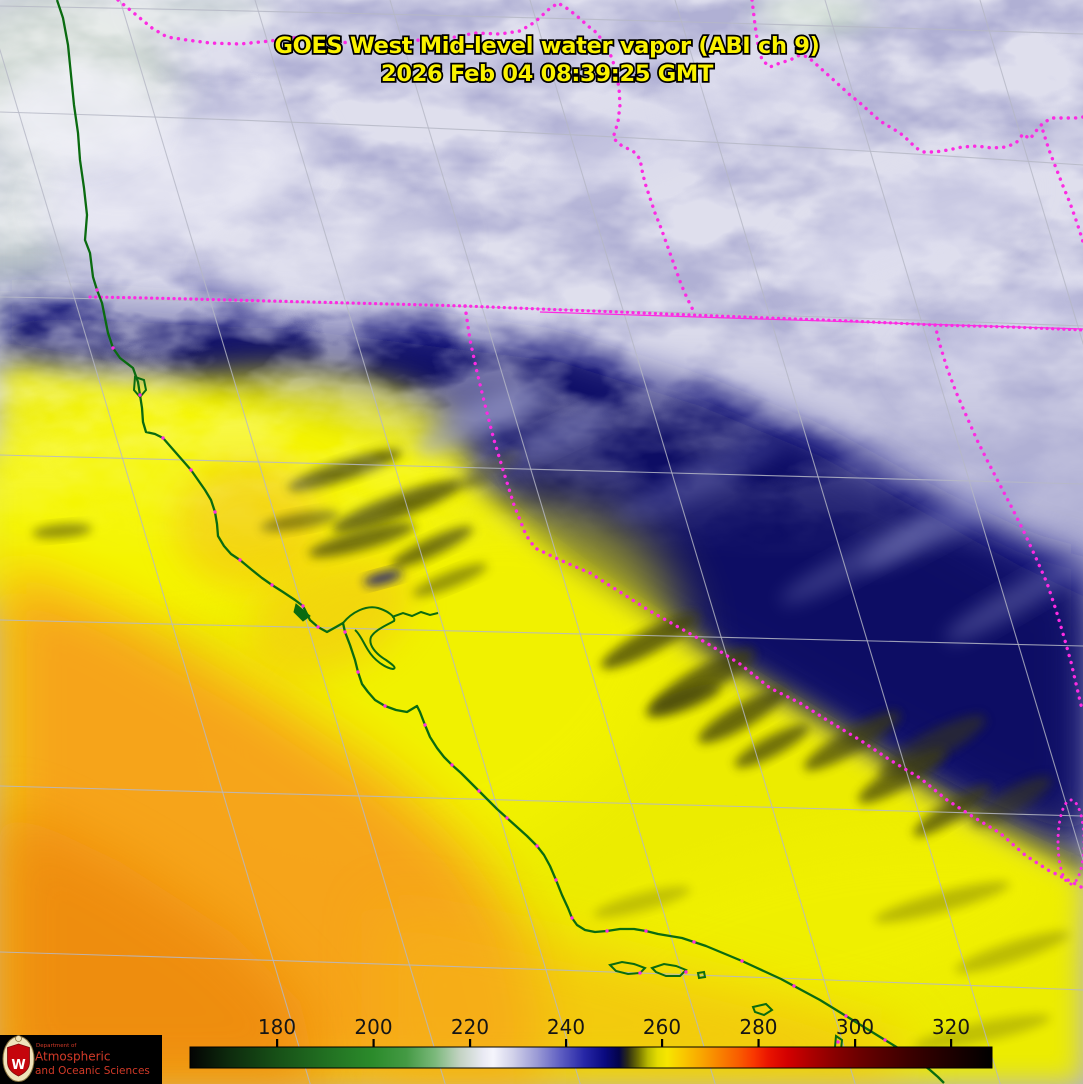  Describe the element at coordinates (1069, 842) in the screenshot. I see `border-lake-outline` at that location.